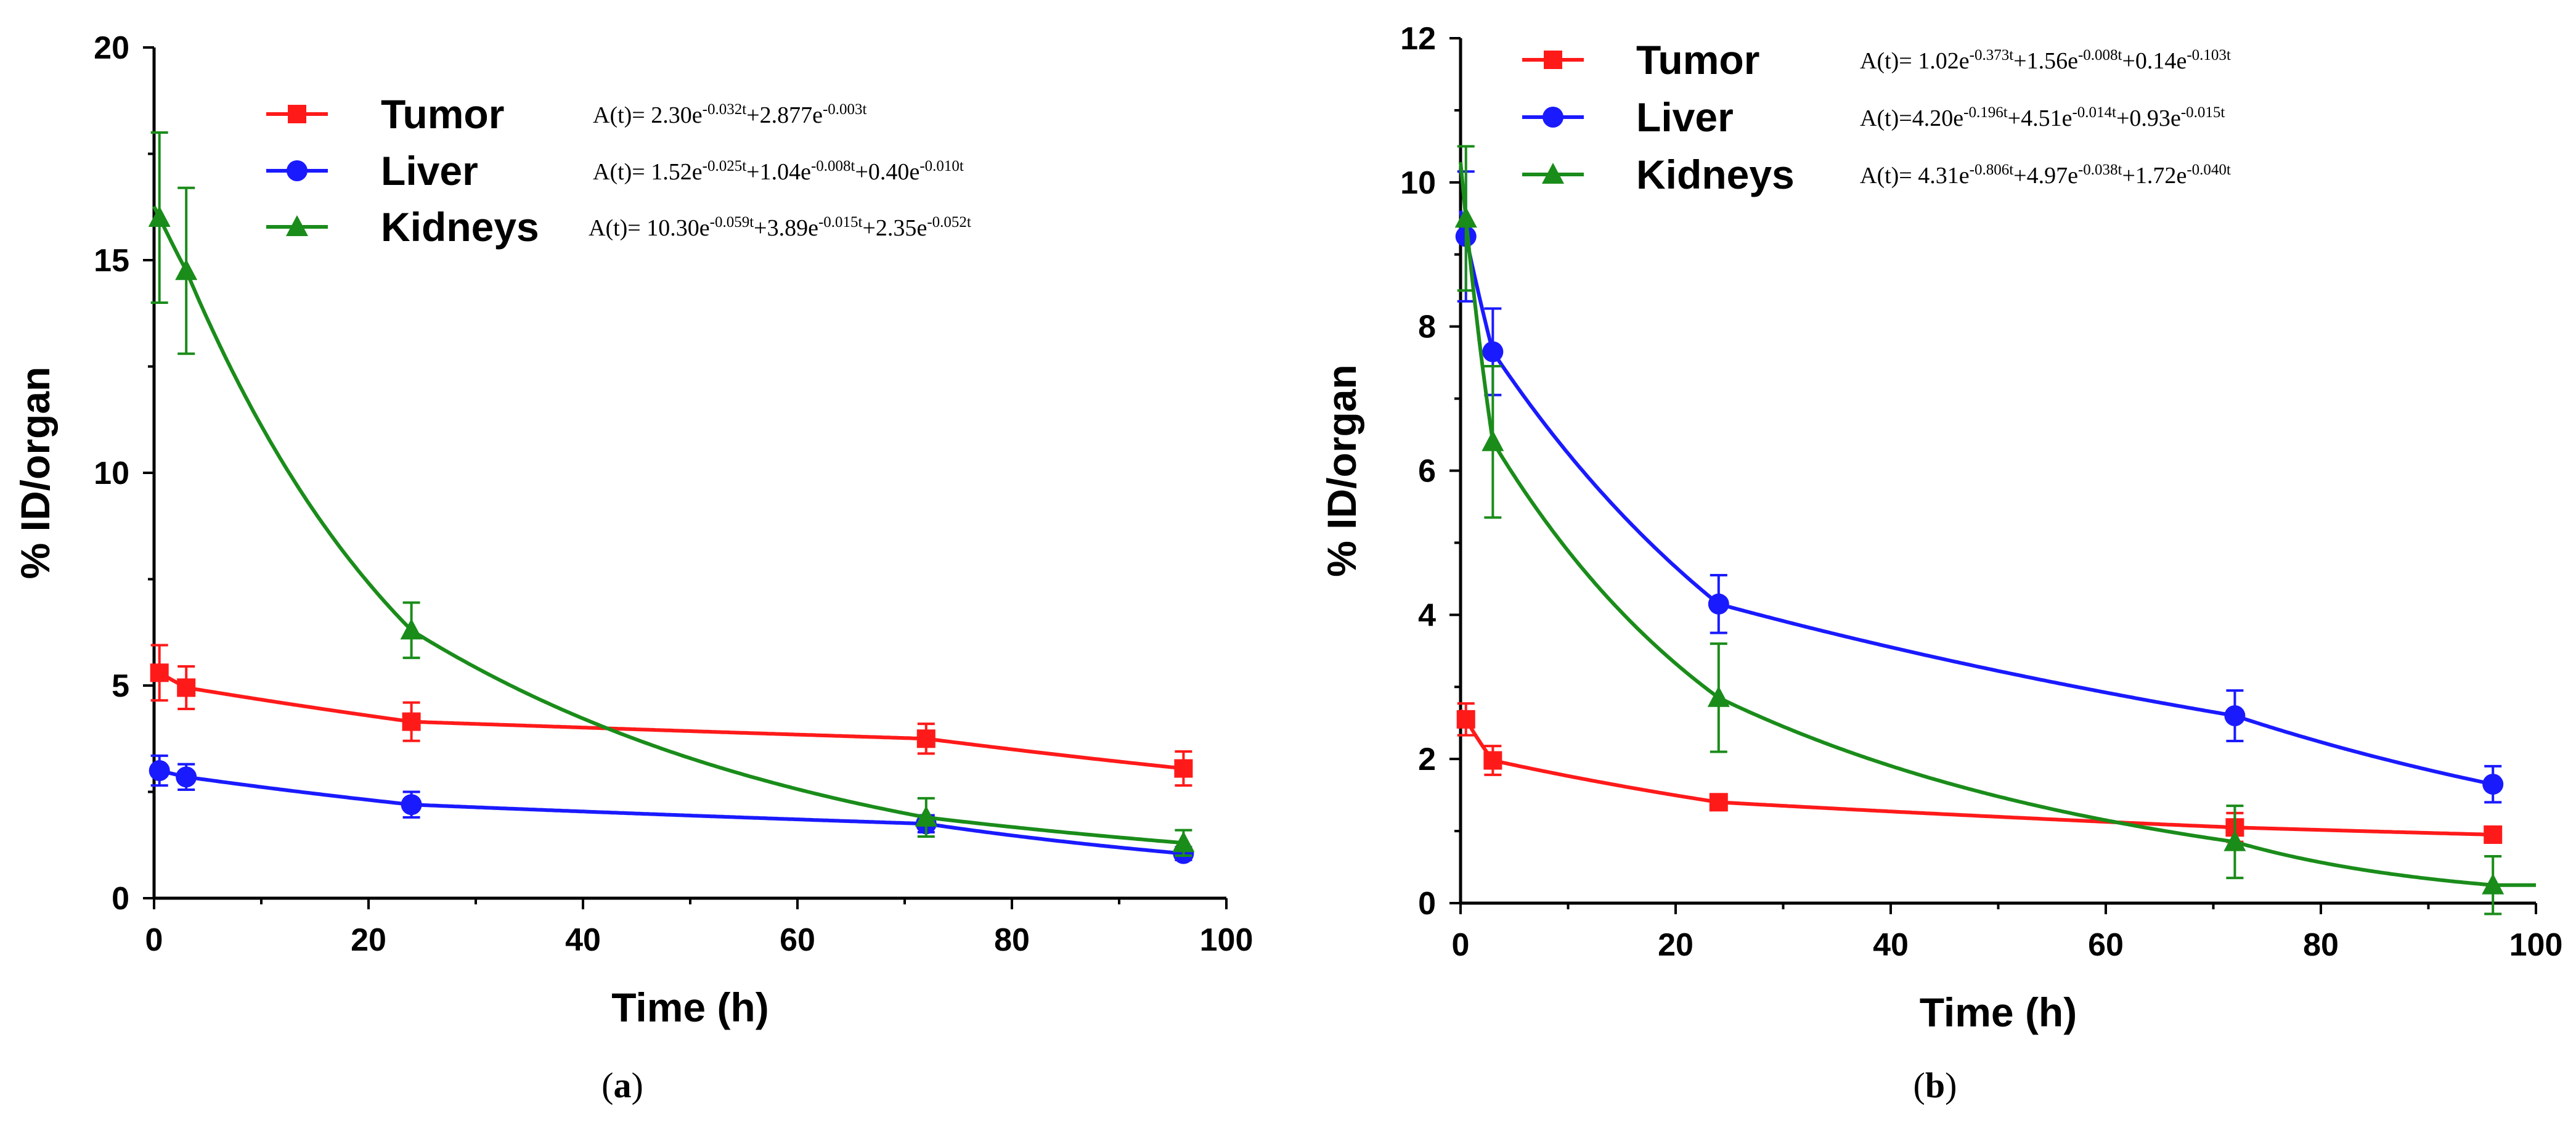 This screenshot has height=1130, width=2576. Describe the element at coordinates (671, 115) in the screenshot. I see `equation-coefficient: 2.30` at that location.